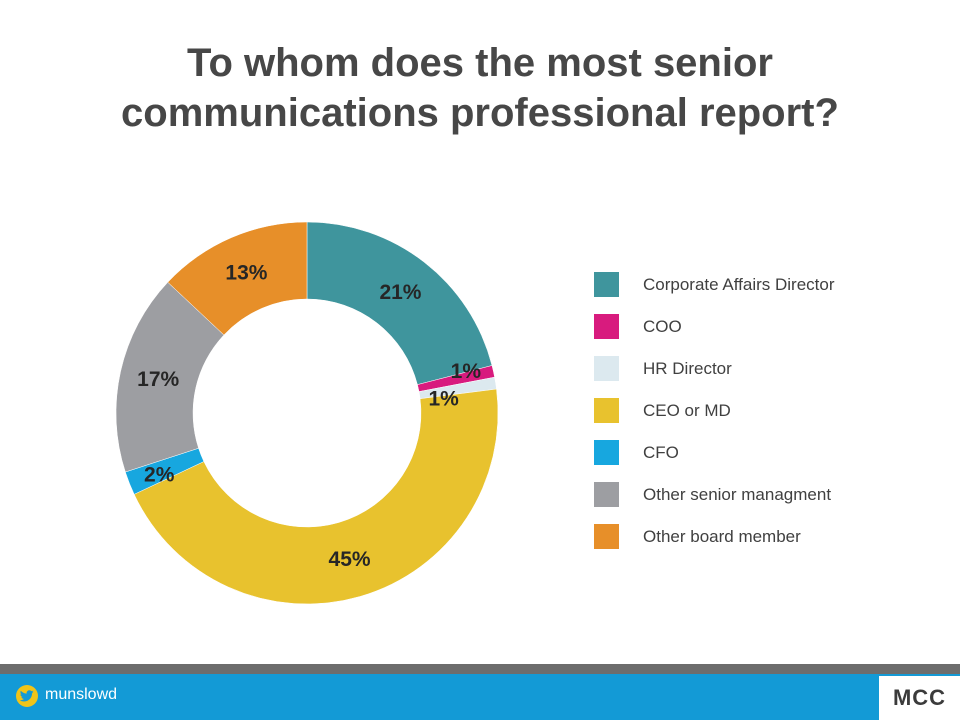 This screenshot has height=720, width=960. I want to click on data-label-other-senior-managment: 17%, so click(158, 379).